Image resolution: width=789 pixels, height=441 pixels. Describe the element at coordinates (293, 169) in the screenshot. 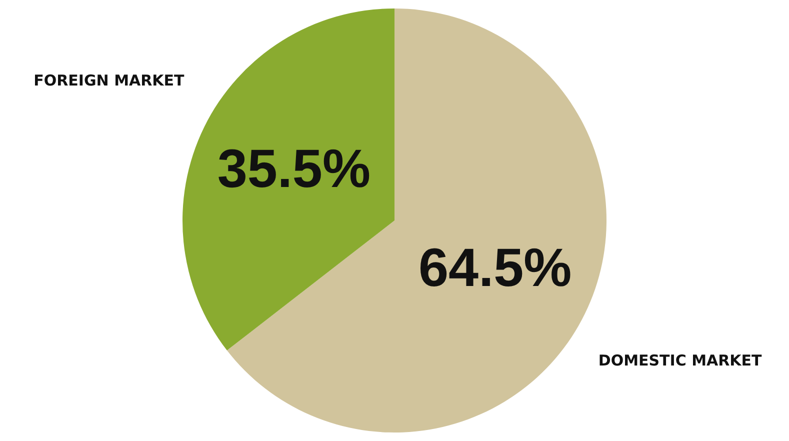

I see `data-label: 35.5%` at that location.